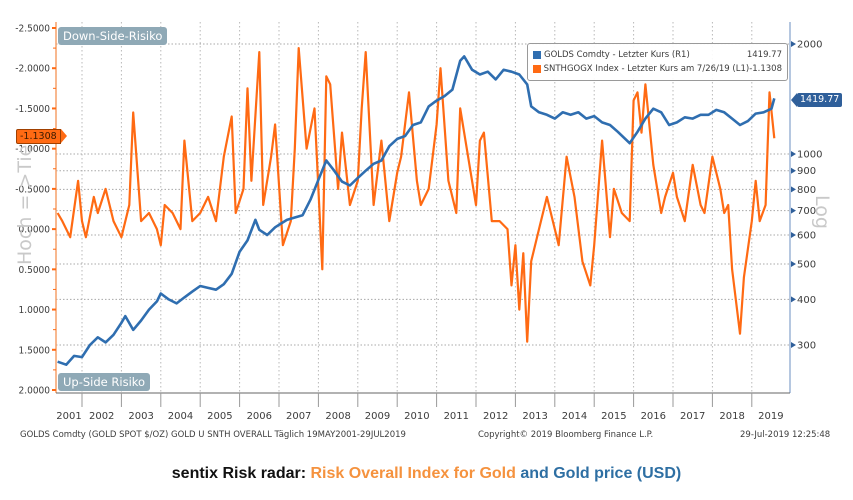 Image resolution: width=853 pixels, height=500 pixels. Describe the element at coordinates (617, 55) in the screenshot. I see `legend-label-gold: GOLDS Comdty - Letzter Kurs (R1)` at that location.